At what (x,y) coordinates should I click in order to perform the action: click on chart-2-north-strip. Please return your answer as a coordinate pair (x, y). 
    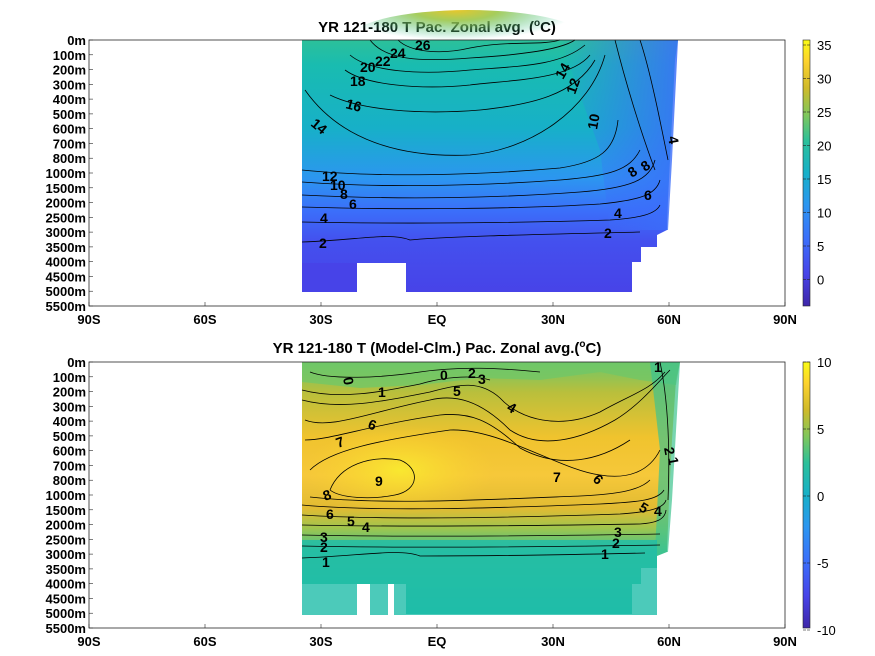
    Looking at the image, I should click on (665, 457).